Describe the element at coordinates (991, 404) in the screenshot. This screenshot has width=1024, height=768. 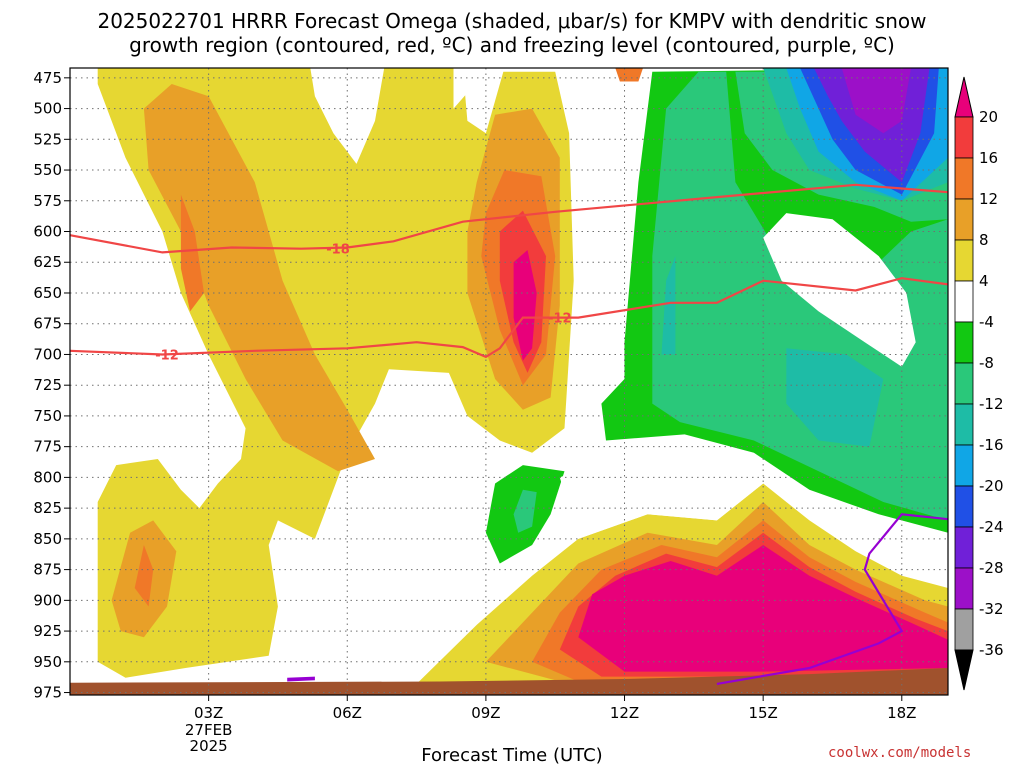
I see `colorbar-tick-label: -12` at that location.